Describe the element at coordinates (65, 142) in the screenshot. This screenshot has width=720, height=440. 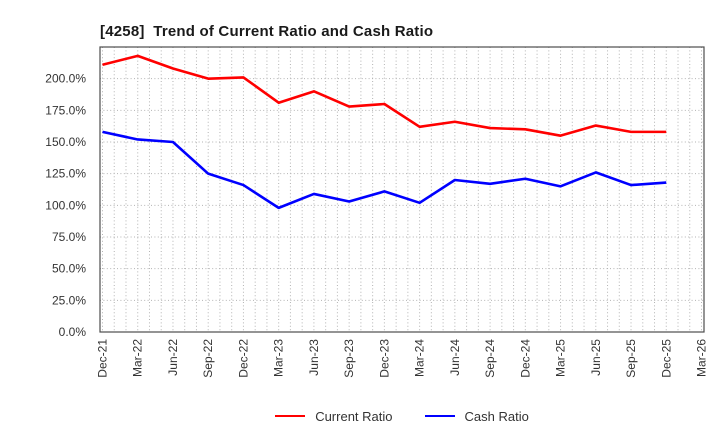
I see `y-tick-label: 150.0%` at that location.